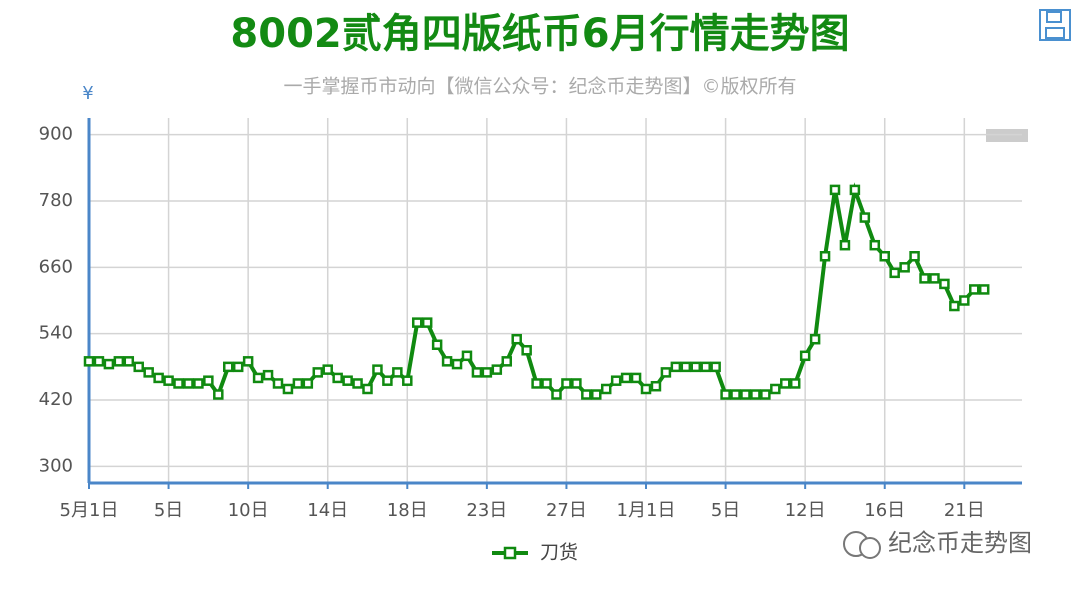  I want to click on legend-label: 刀货, so click(559, 553).